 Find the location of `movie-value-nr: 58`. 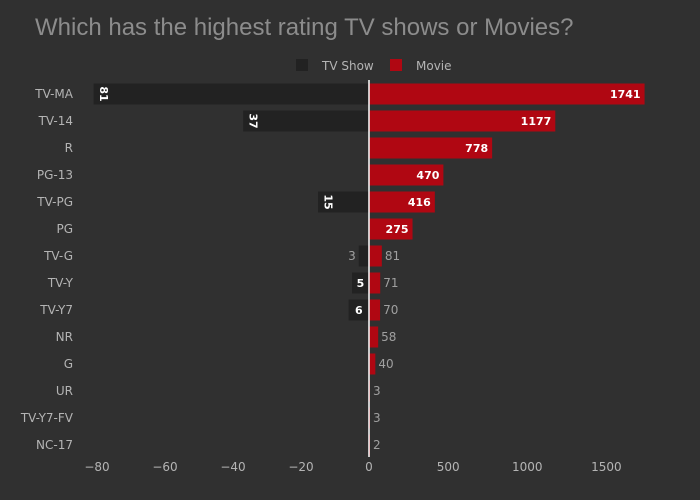

movie-value-nr: 58 is located at coordinates (388, 337).